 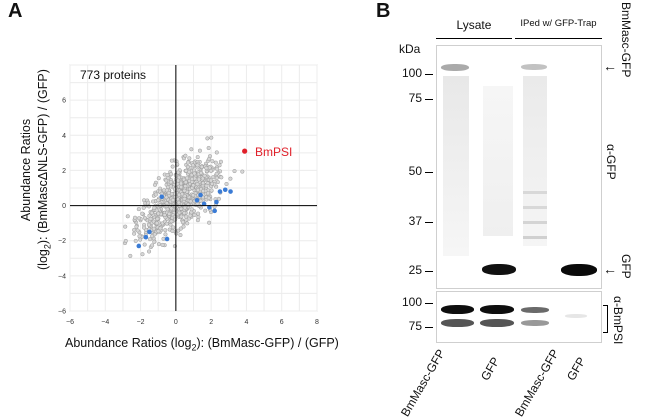 What do you see at coordinates (579, 270) in the screenshot?
I see `band-gfp-ip` at bounding box center [579, 270].